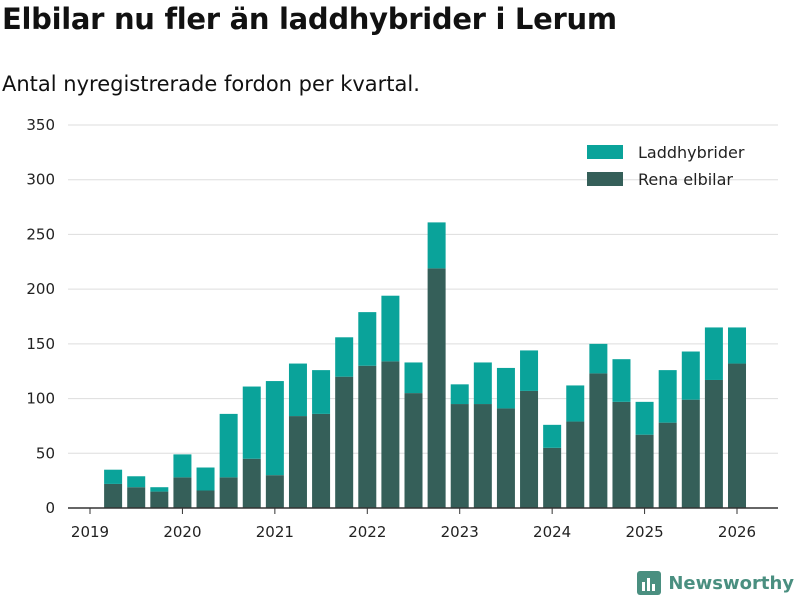 This screenshot has width=800, height=600. I want to click on x-tick-label: 2022, so click(367, 532).